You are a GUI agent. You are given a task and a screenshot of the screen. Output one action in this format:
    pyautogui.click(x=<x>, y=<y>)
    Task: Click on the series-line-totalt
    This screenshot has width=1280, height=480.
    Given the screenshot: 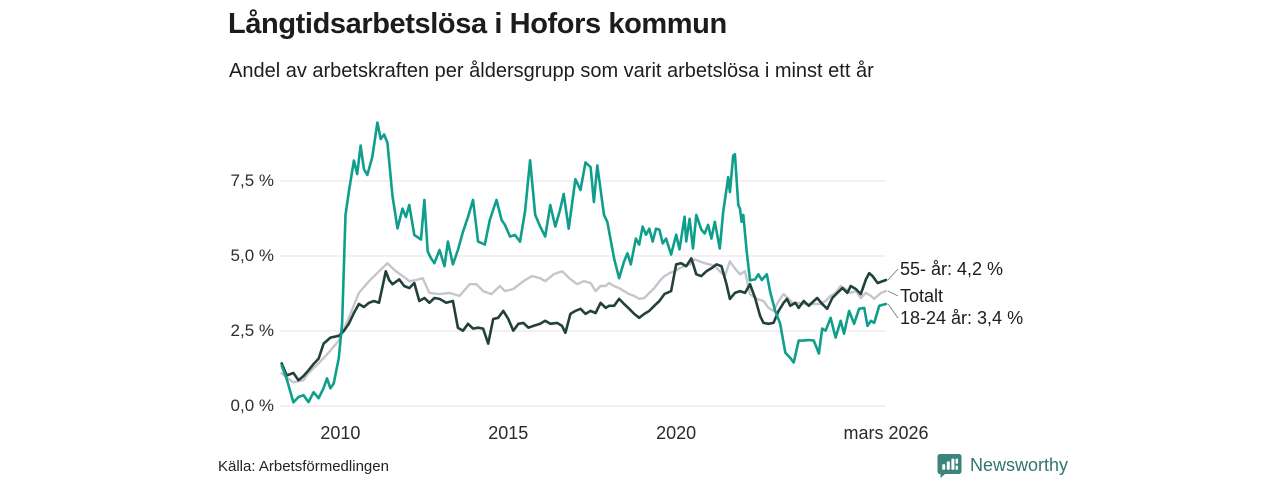 What is the action you would take?
    pyautogui.click(x=584, y=321)
    